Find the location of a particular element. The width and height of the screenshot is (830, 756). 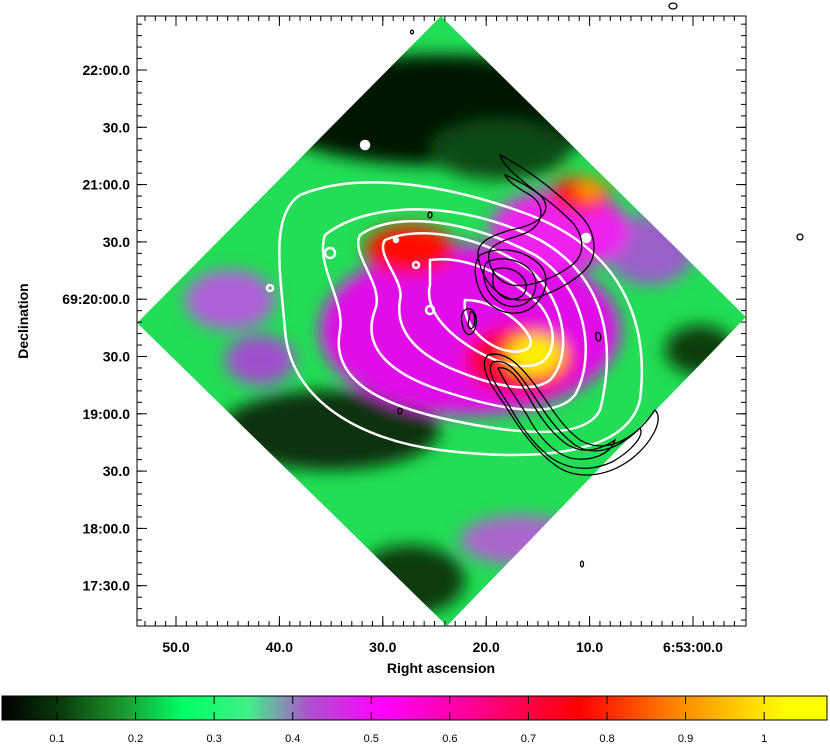

x-tick-label: 50.0 is located at coordinates (175, 647).